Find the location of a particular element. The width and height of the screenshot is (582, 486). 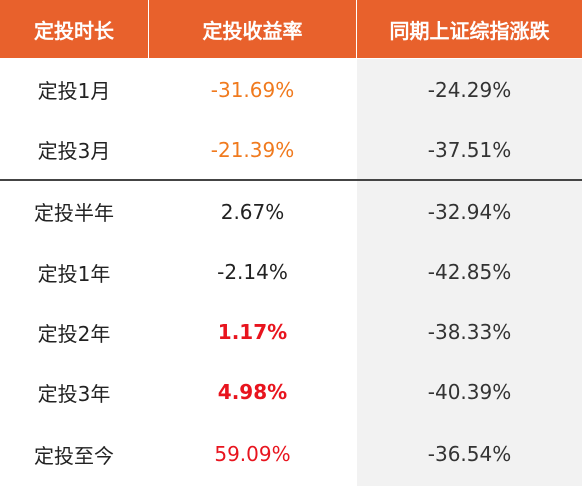

header-cell: 定投收益率 is located at coordinates (252, 29).